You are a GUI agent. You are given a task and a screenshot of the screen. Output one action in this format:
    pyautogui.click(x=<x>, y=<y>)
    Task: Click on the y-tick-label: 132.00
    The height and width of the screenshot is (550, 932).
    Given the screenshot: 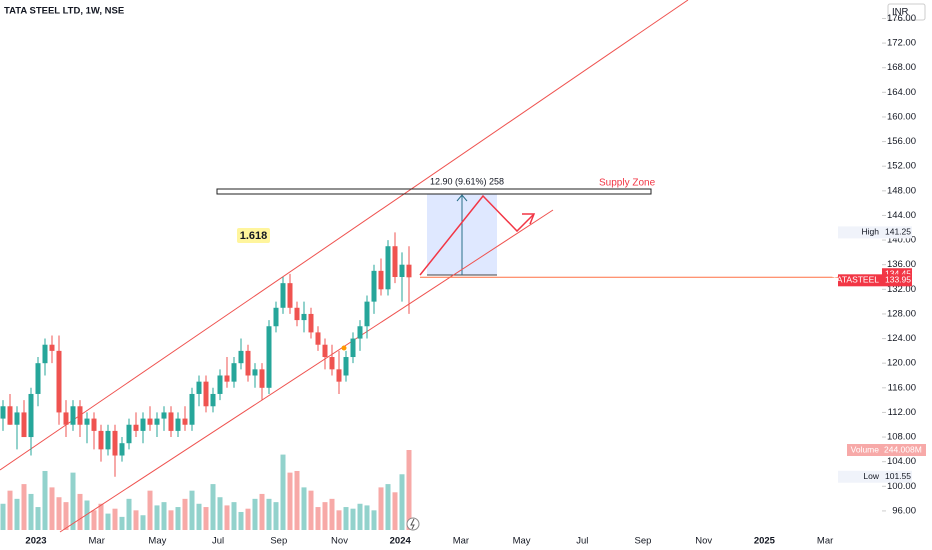 What is the action you would take?
    pyautogui.click(x=901, y=289)
    